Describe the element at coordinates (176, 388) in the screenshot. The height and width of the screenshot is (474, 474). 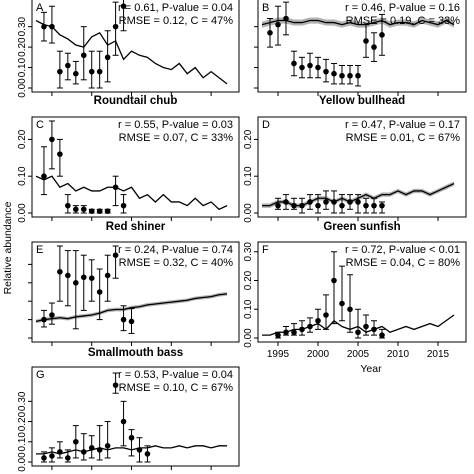
I see `panel-stats-line2: RMSE = 0.10, C = 67%` at that location.